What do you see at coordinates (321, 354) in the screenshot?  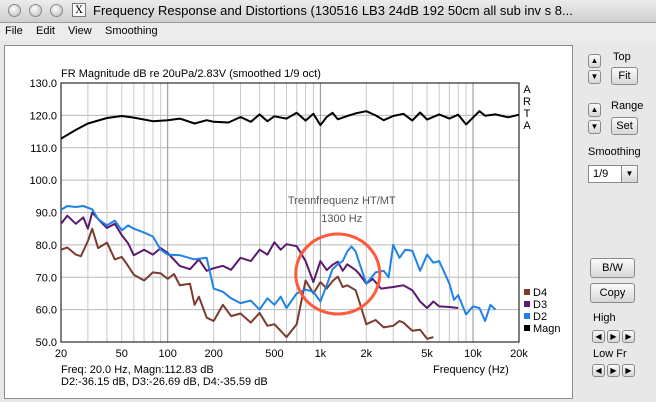 I see `x-tick-label: 1k` at bounding box center [321, 354].